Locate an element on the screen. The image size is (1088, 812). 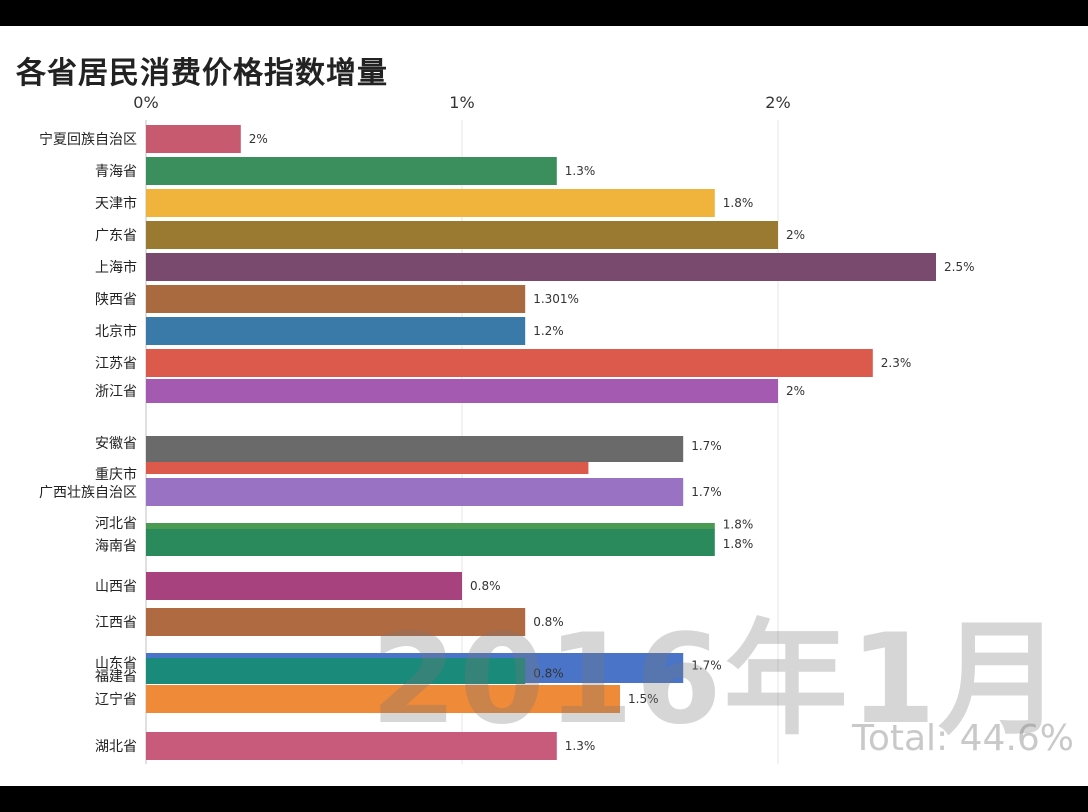
value-label: 1.5% is located at coordinates (643, 699).